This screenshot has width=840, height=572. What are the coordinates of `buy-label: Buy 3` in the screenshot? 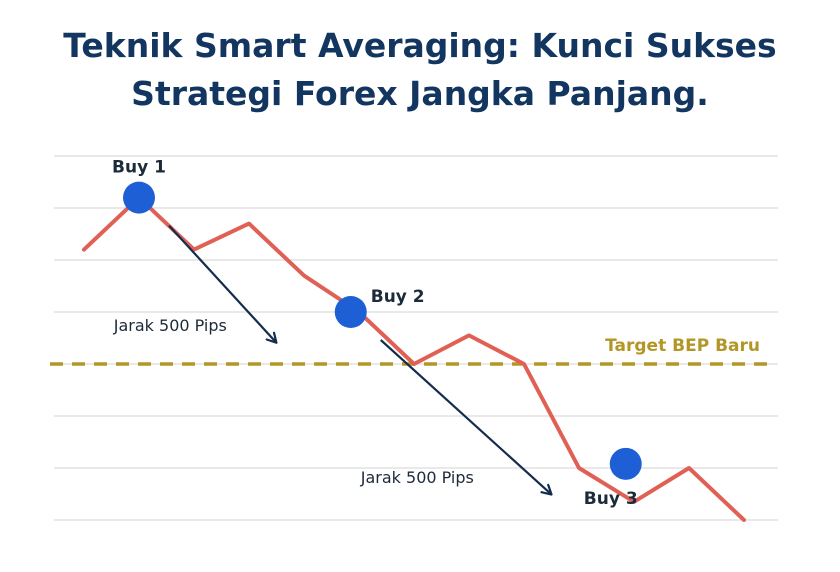 It's located at (611, 499).